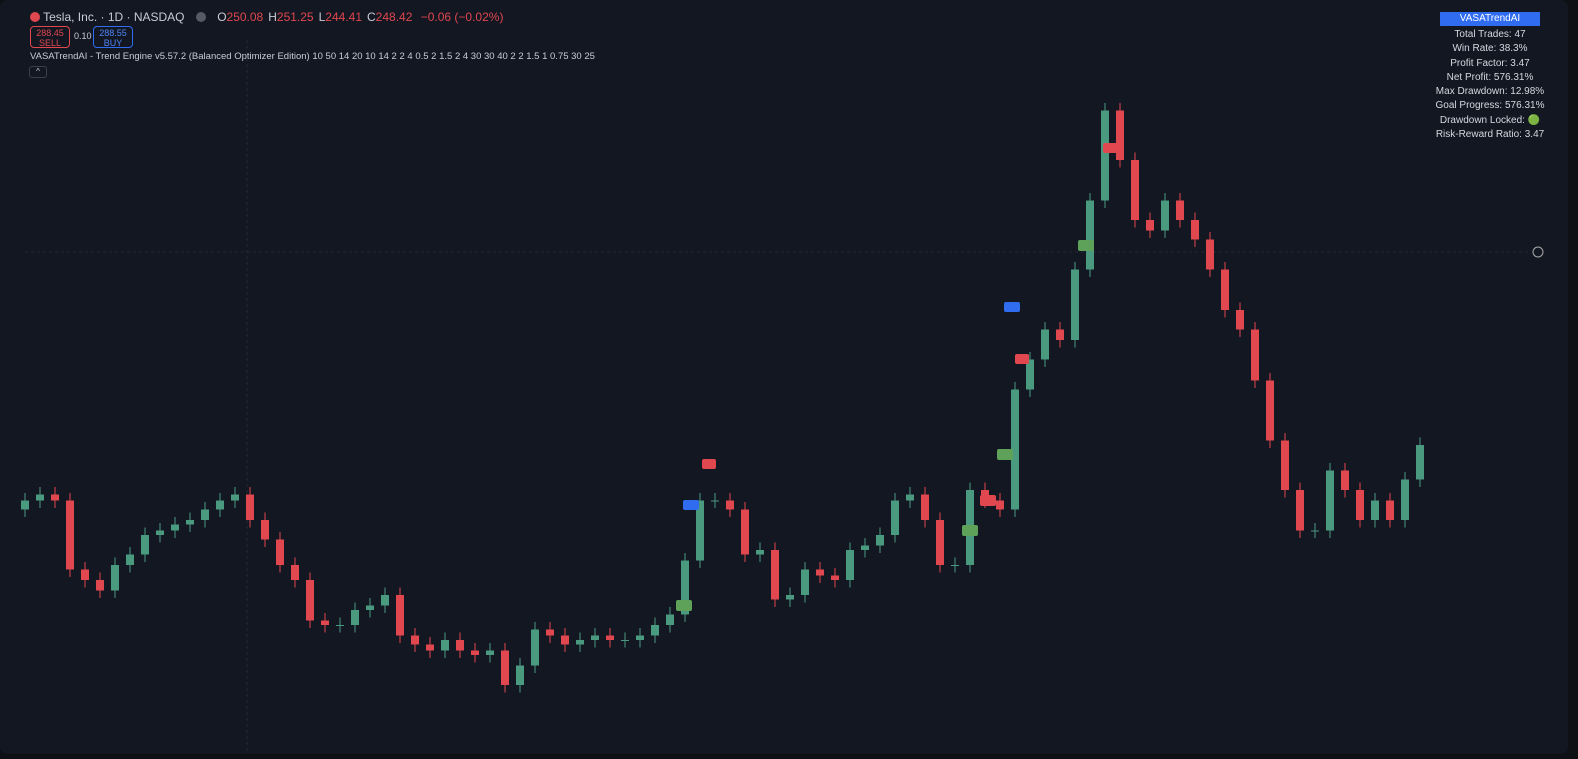  What do you see at coordinates (322, 17) in the screenshot?
I see `ohlc-key: L` at bounding box center [322, 17].